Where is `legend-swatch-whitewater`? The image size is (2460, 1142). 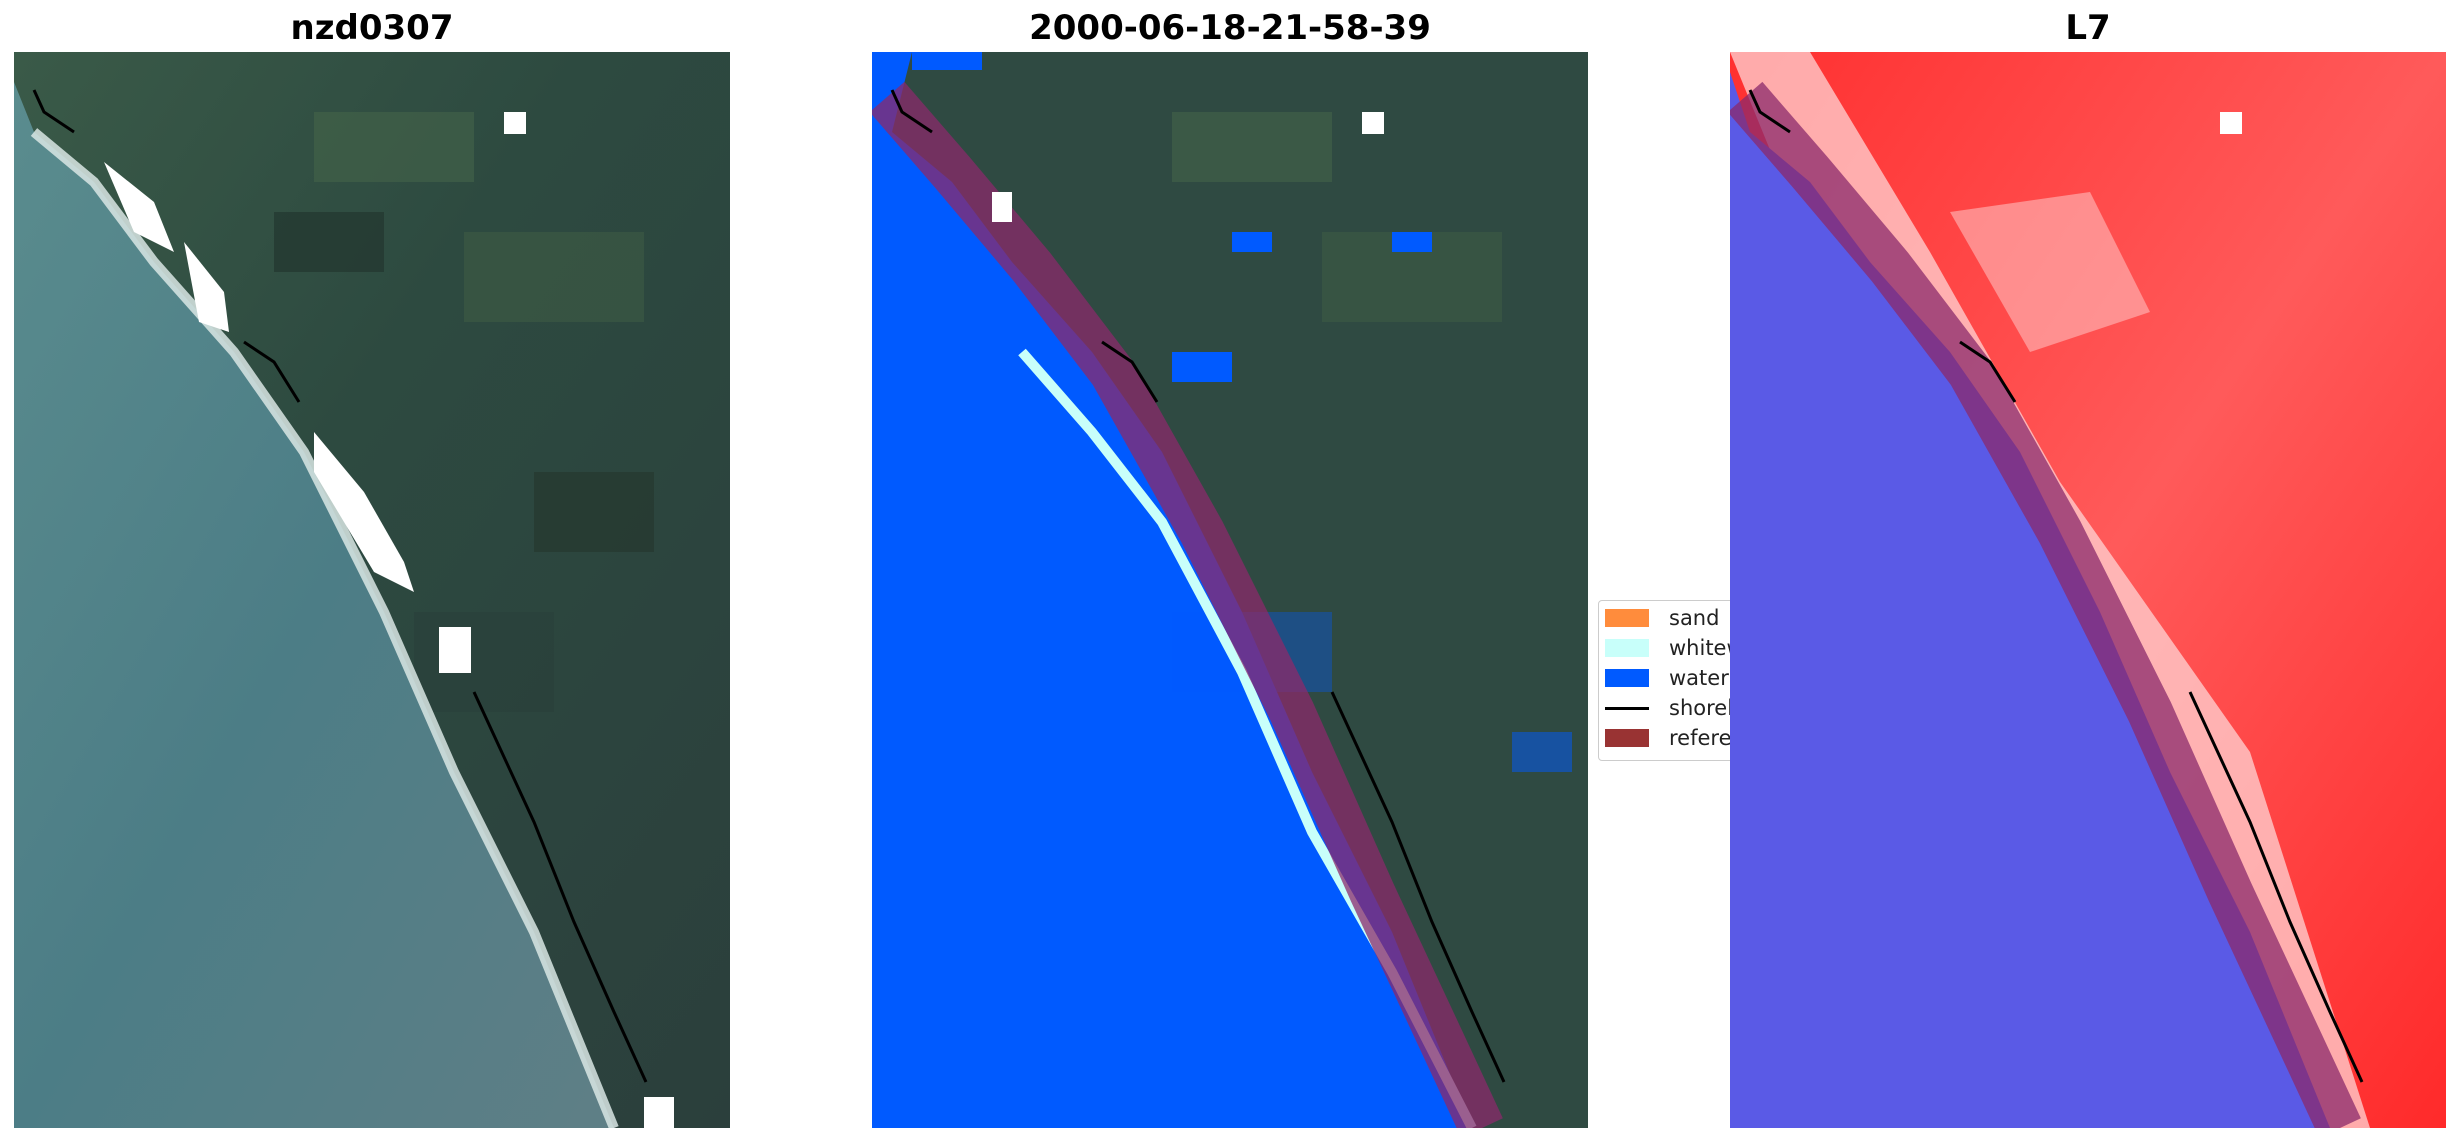
legend-swatch-whitewater is located at coordinates (1627, 648).